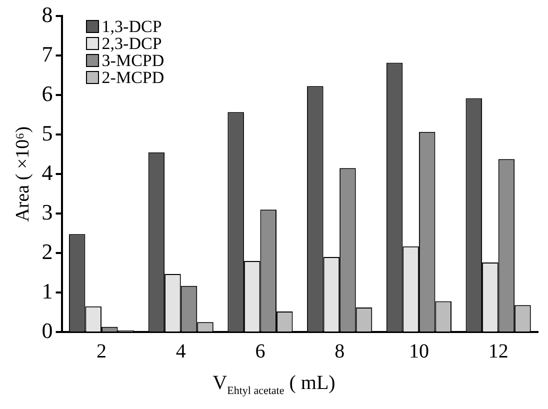  I want to click on y-tick-label: 4, so click(47, 172).